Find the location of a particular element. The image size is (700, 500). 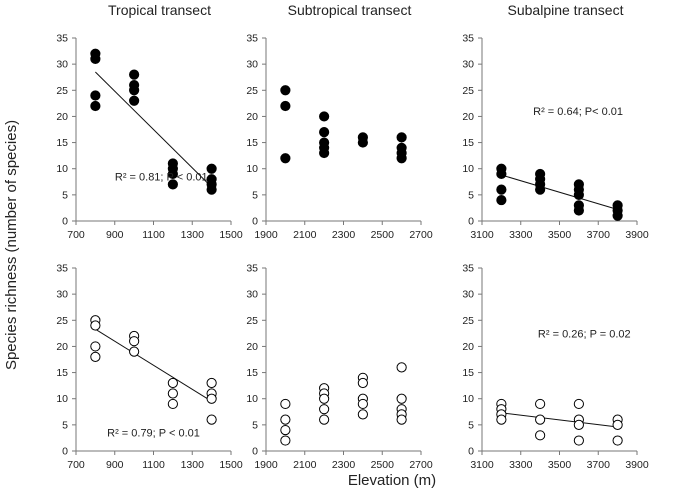

x-tick-label: 3100 is located at coordinates (482, 235).